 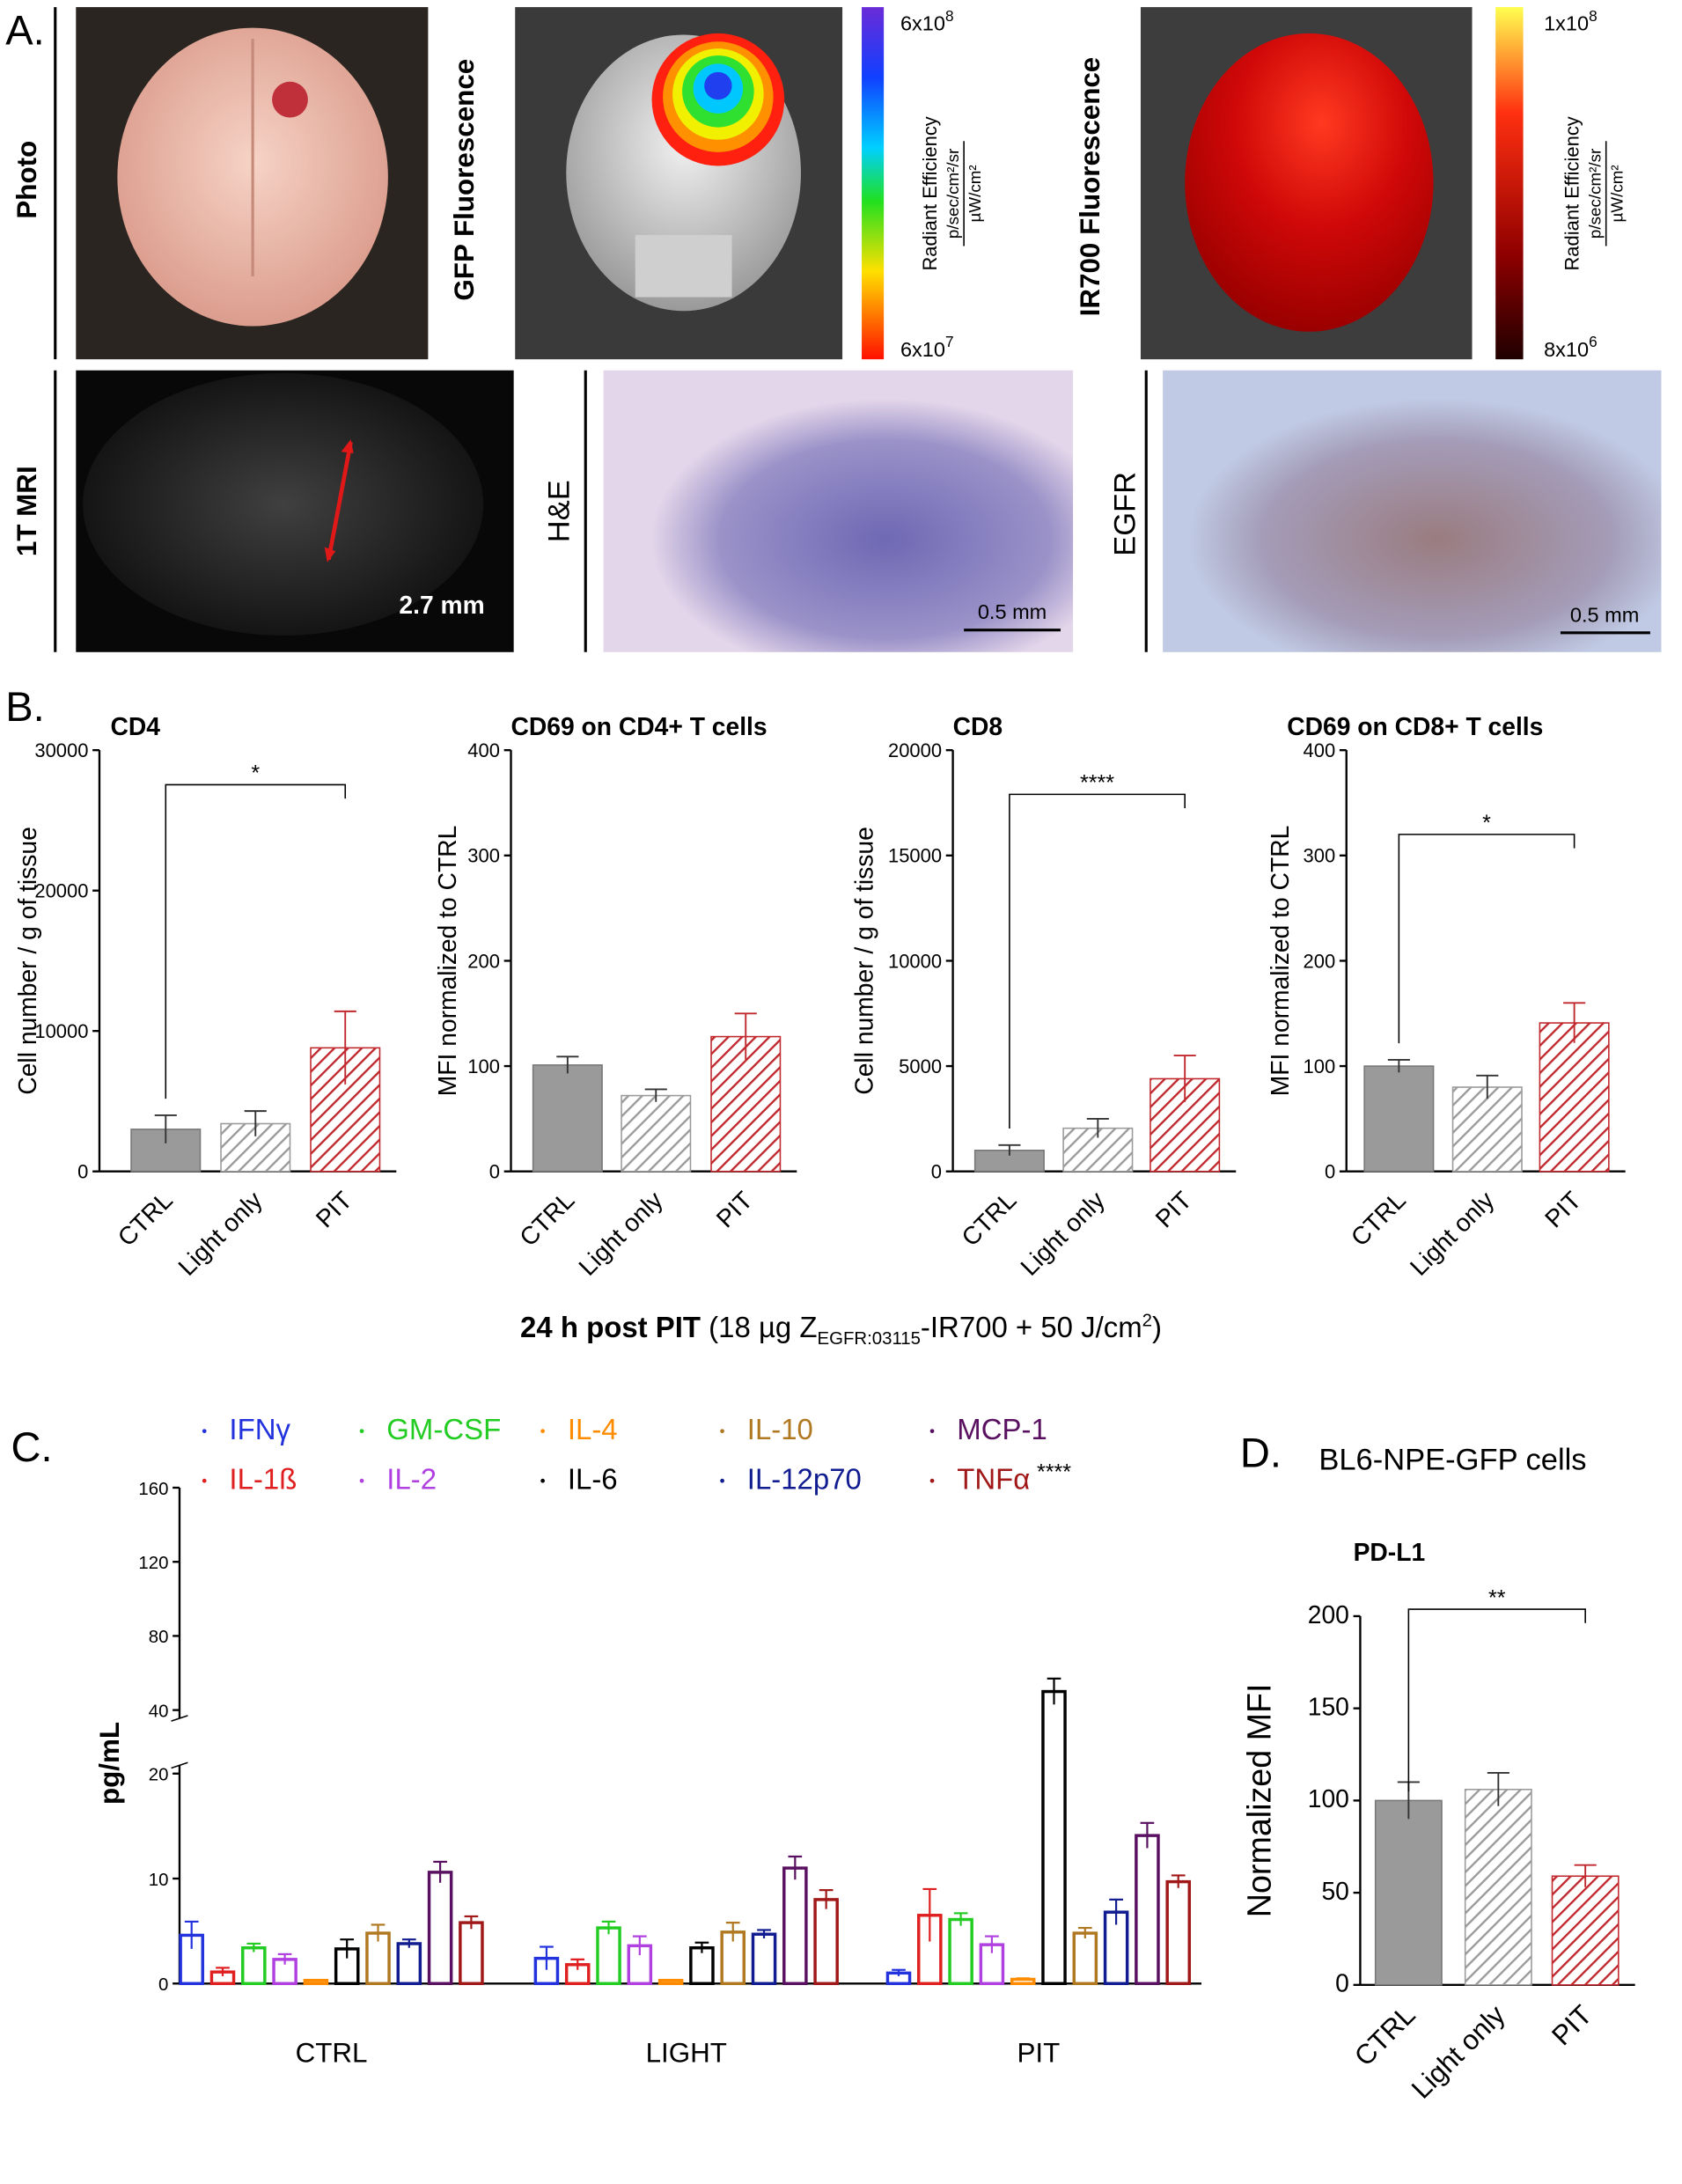 I want to click on row-label: 1T MRI, so click(x=27, y=511).